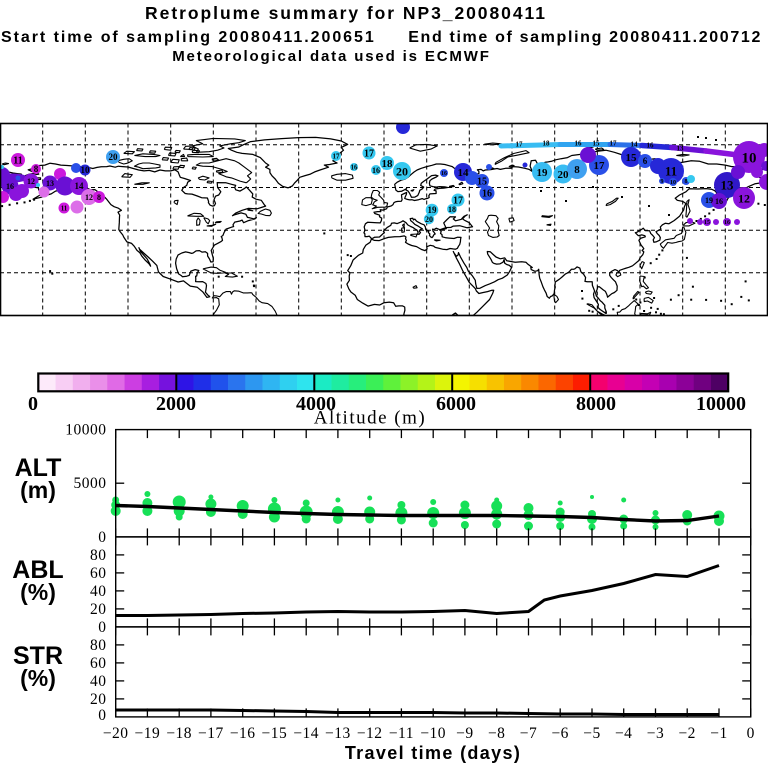 This screenshot has height=768, width=768. What do you see at coordinates (38, 656) in the screenshot?
I see `svg-text: STR` at bounding box center [38, 656].